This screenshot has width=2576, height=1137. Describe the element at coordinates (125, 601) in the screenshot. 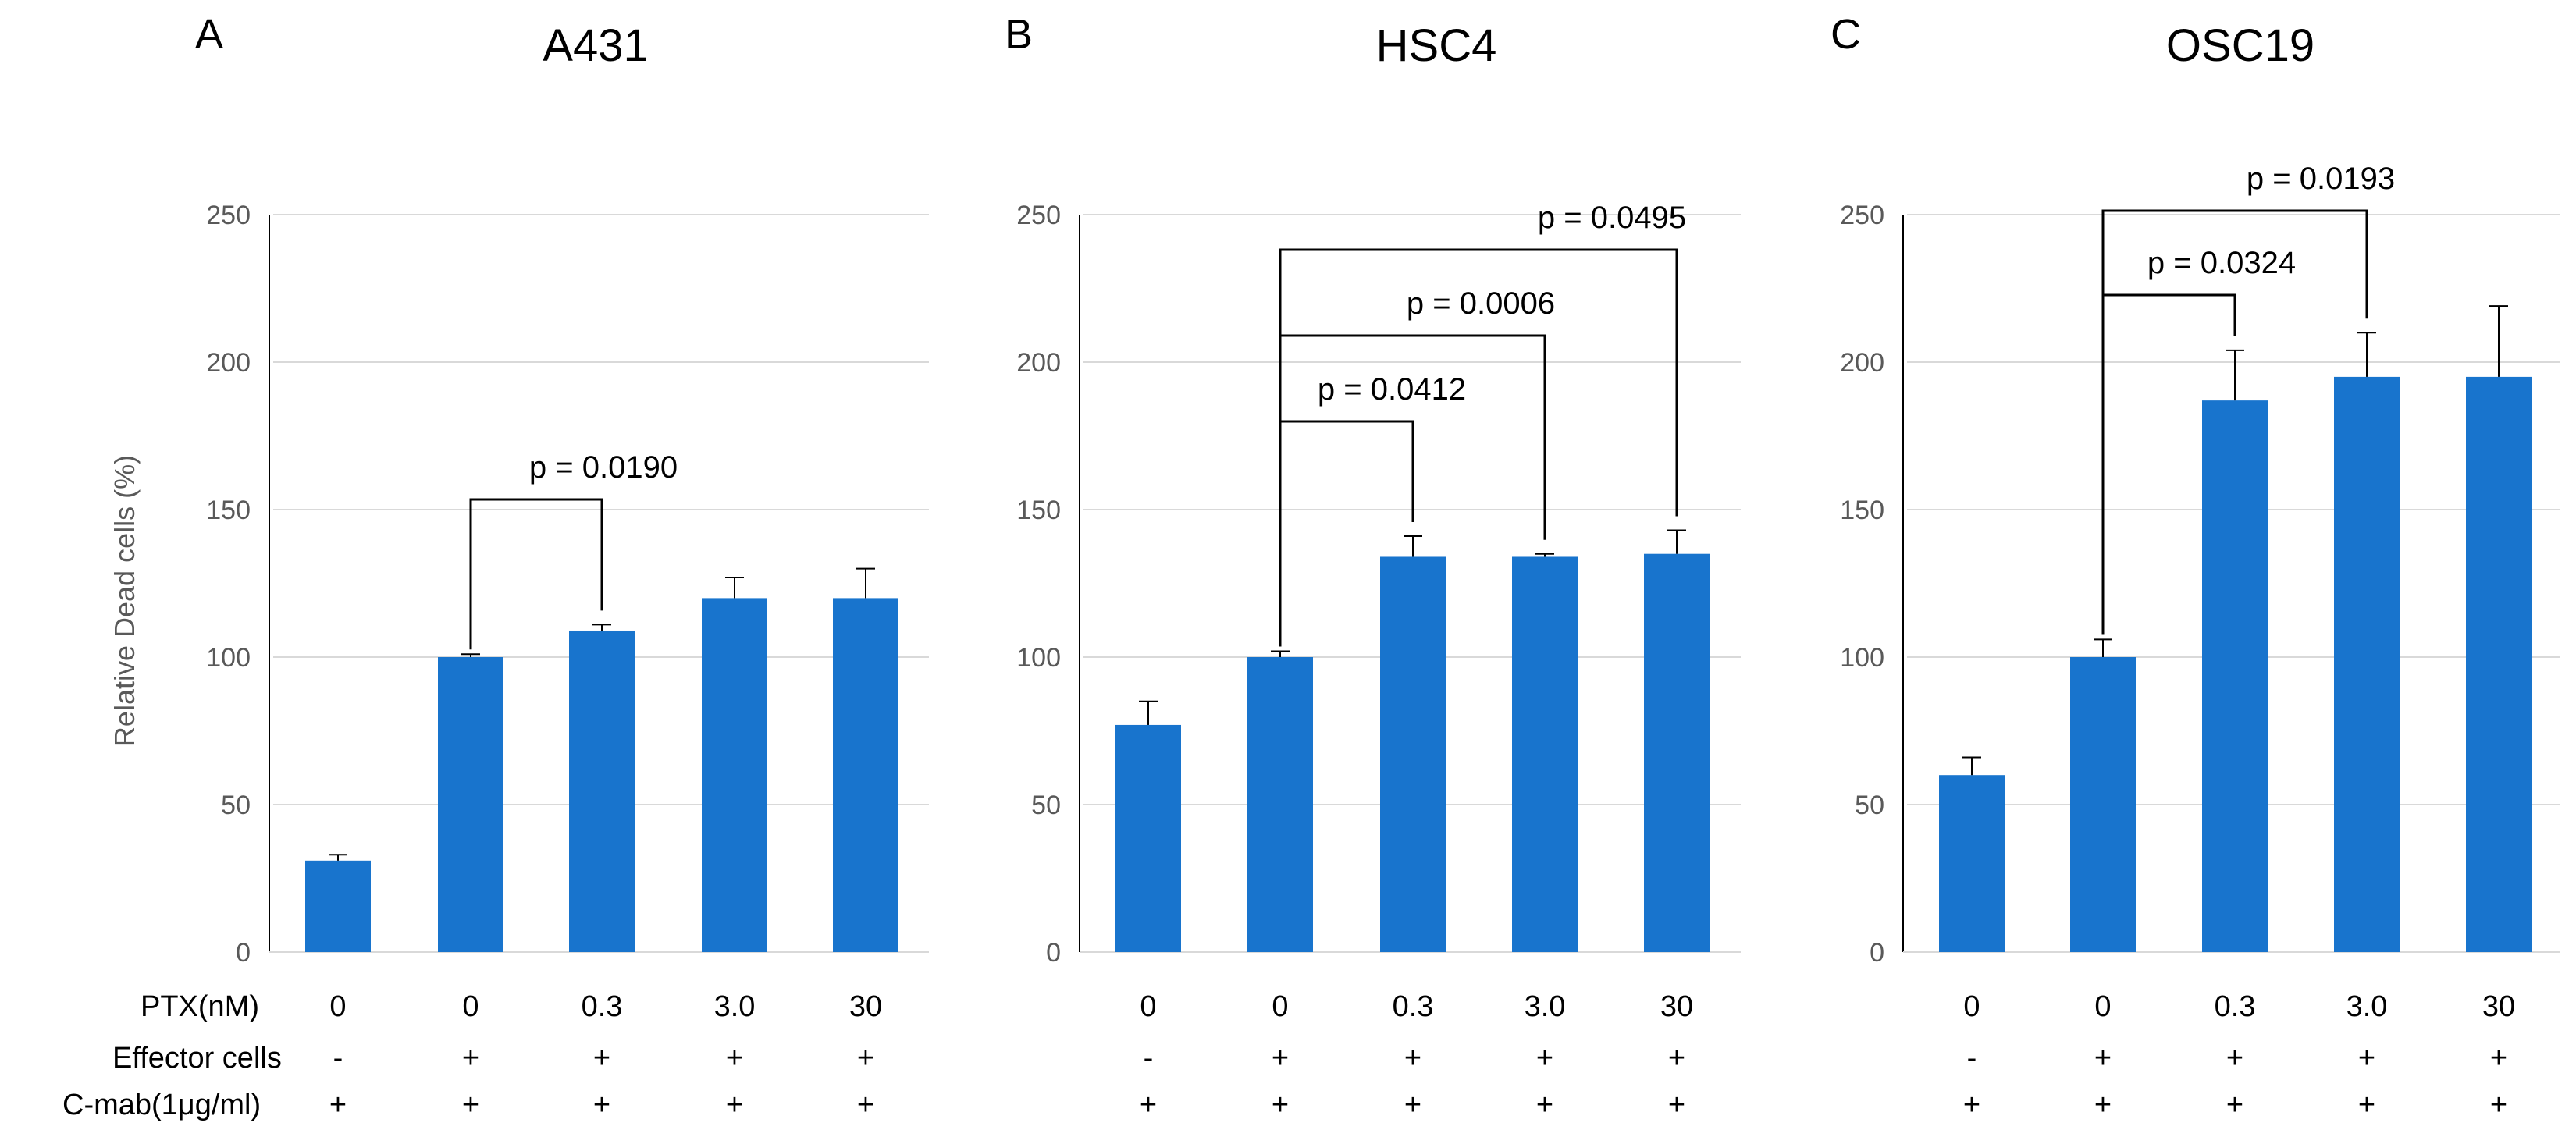

I see `y-axis-label: Relative Dead cells (%)` at that location.